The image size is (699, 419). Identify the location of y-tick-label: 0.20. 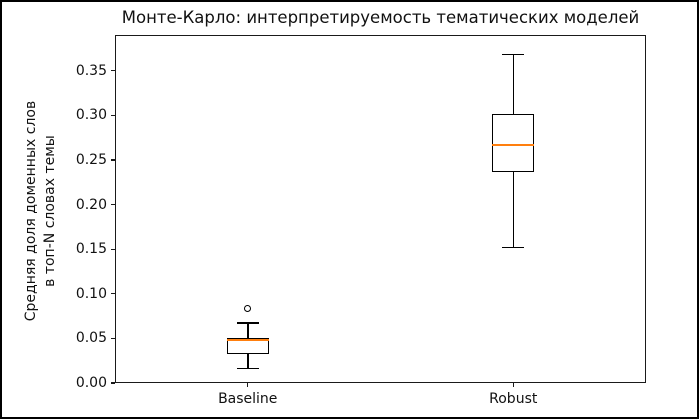
(91, 204).